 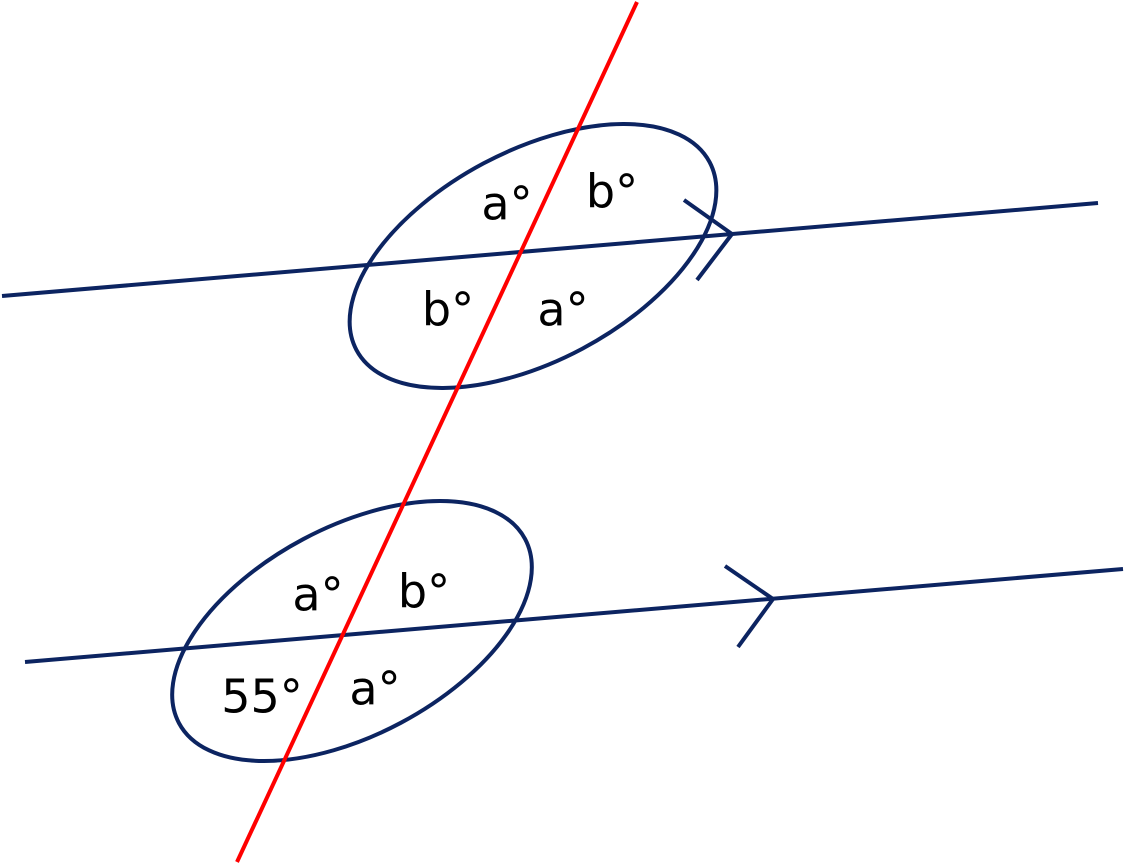 What do you see at coordinates (562, 310) in the screenshot?
I see `top-lower-right-angle: a°` at bounding box center [562, 310].